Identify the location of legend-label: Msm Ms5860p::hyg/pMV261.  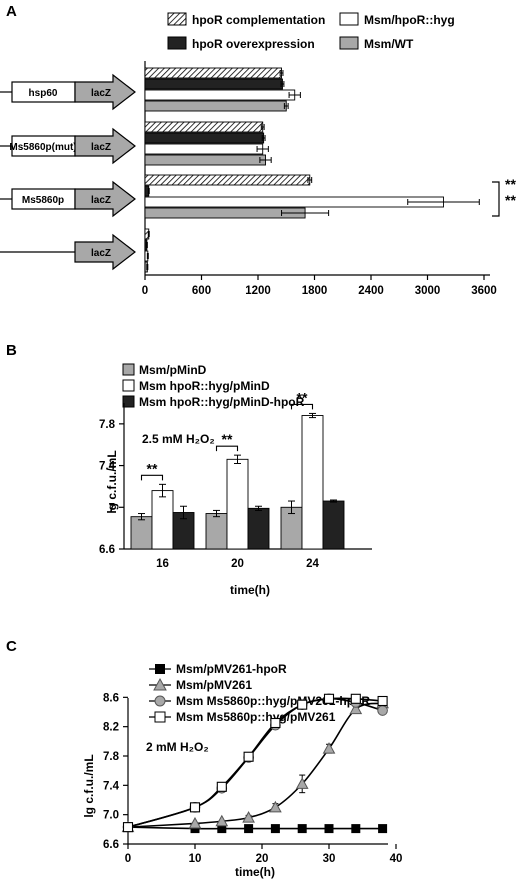
(256, 717).